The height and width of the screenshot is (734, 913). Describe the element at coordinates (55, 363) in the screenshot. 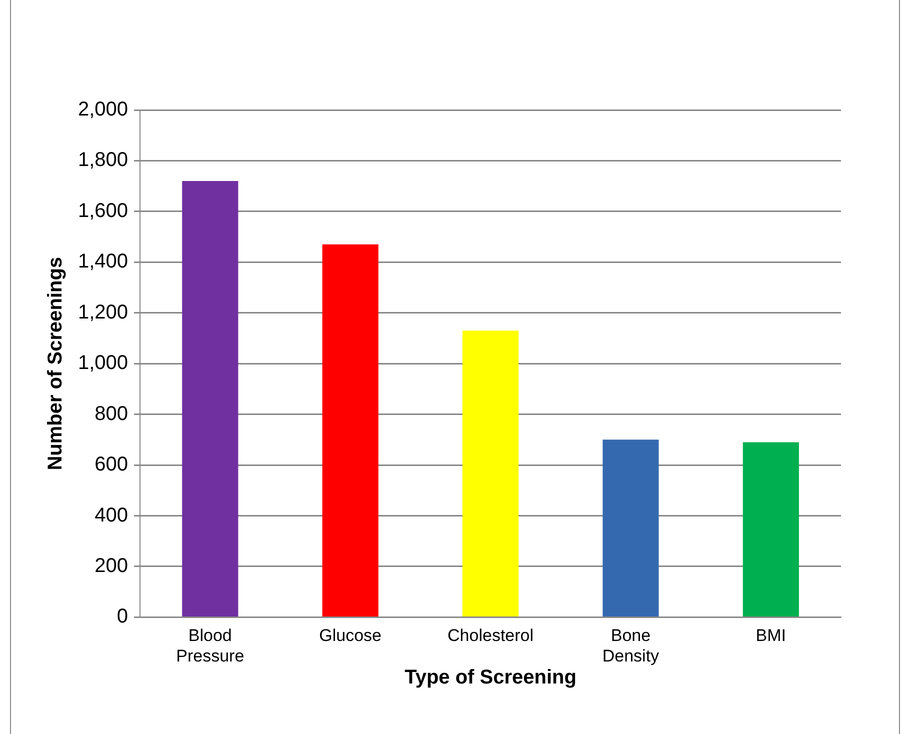

I see `y-axis-title: Number of Screenings` at that location.